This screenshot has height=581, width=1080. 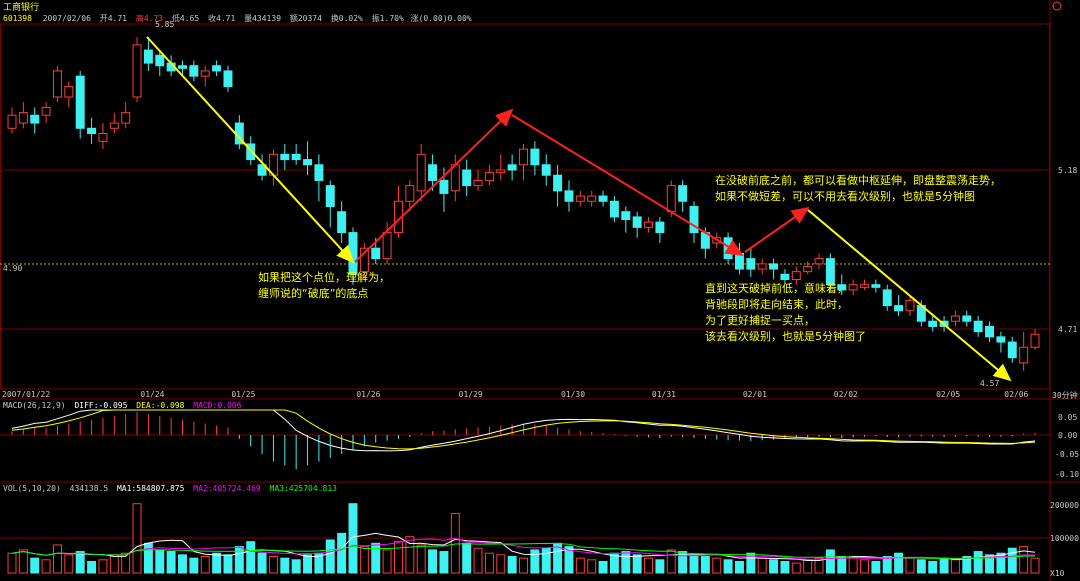 What do you see at coordinates (67, 18) in the screenshot?
I see `header-date: 2007/02/06` at bounding box center [67, 18].